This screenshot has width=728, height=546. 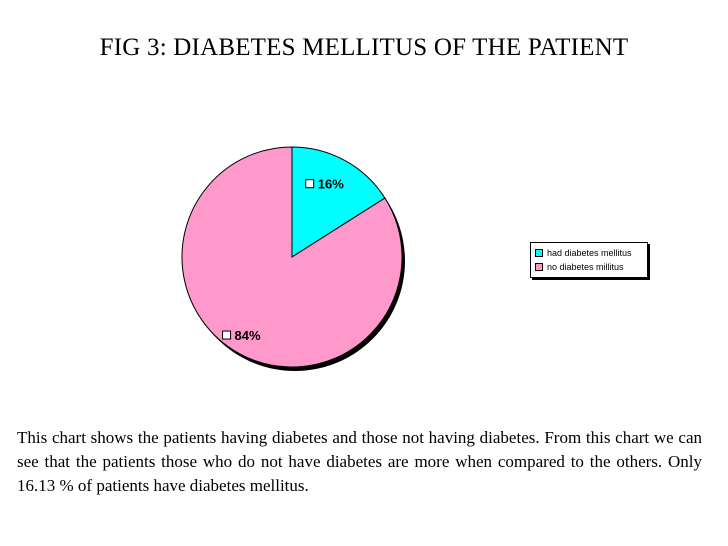 I want to click on legend-swatch-had-diabetes, so click(x=539, y=252).